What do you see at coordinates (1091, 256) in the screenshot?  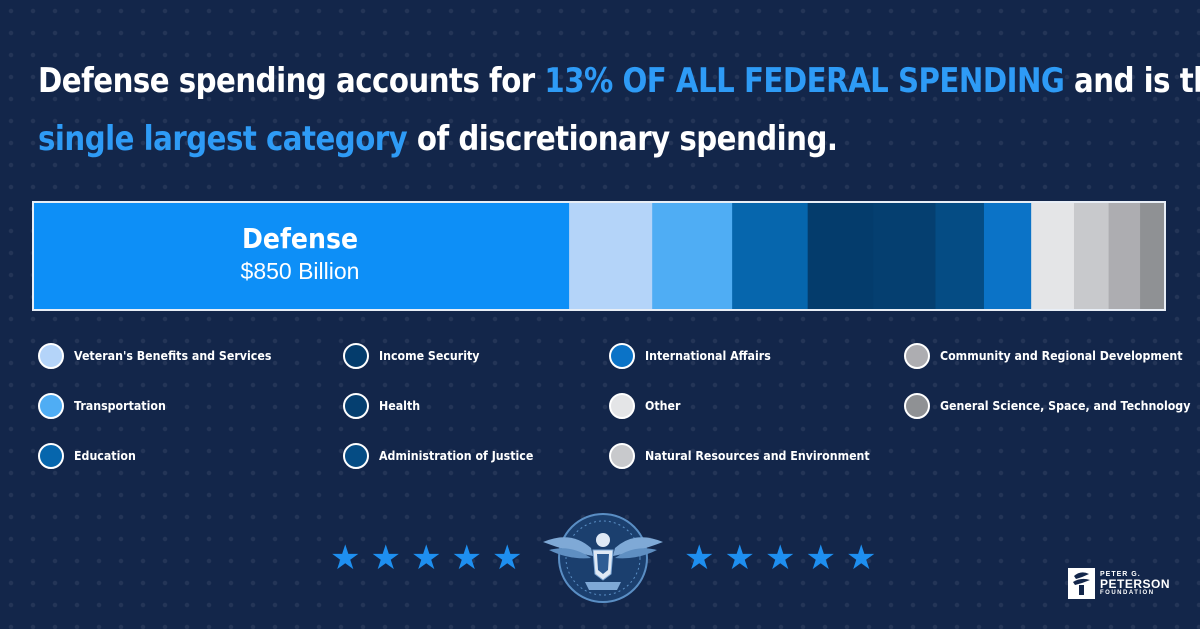 I see `bar-segment-natural-resources-and-environment` at bounding box center [1091, 256].